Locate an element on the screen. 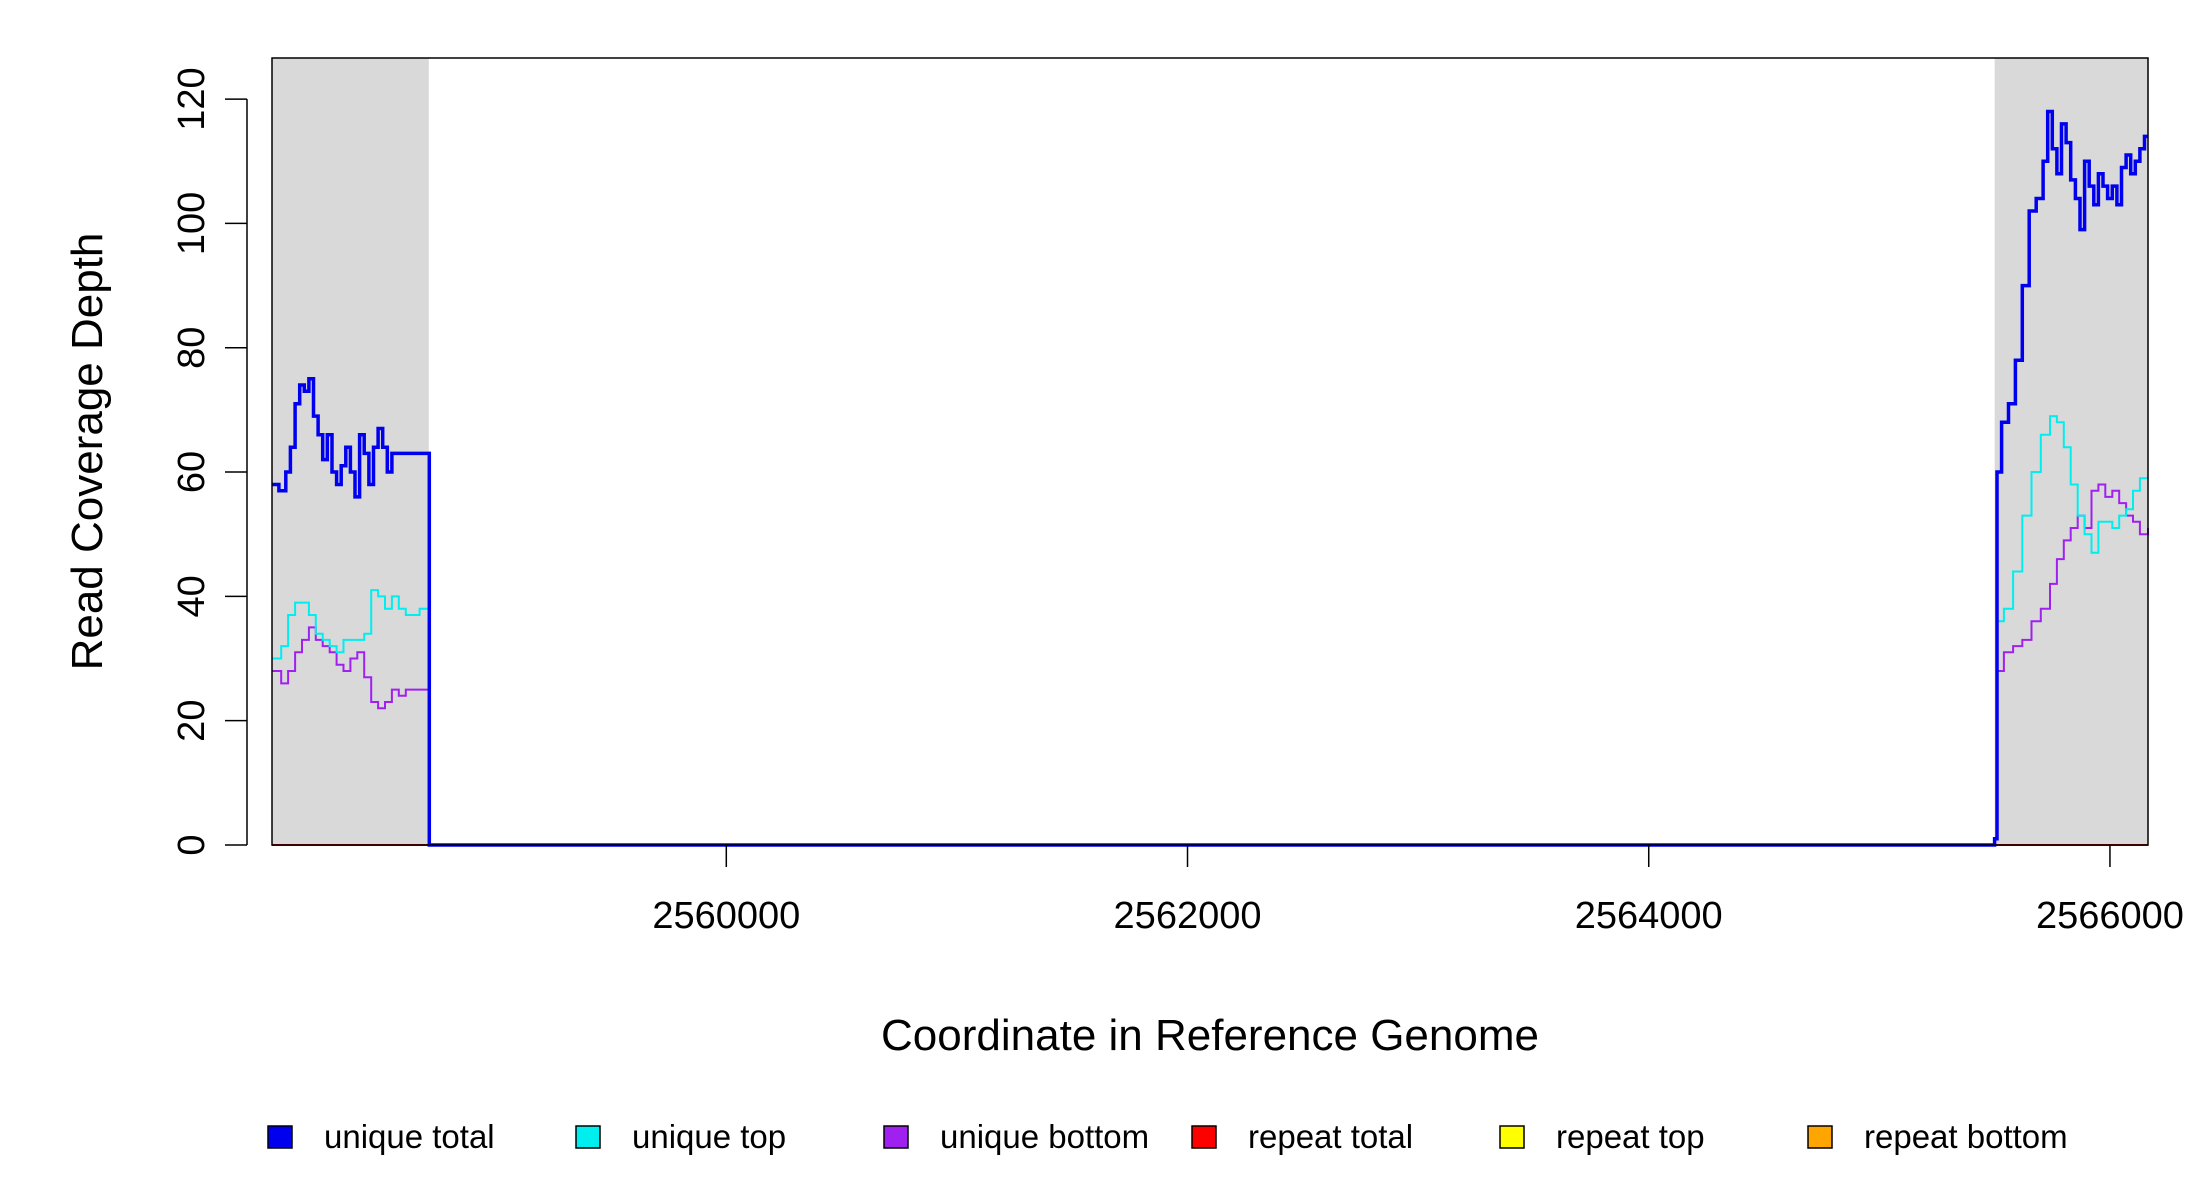 Image resolution: width=2200 pixels, height=1200 pixels. y-axis-title: Read Coverage Depth is located at coordinates (87, 452).